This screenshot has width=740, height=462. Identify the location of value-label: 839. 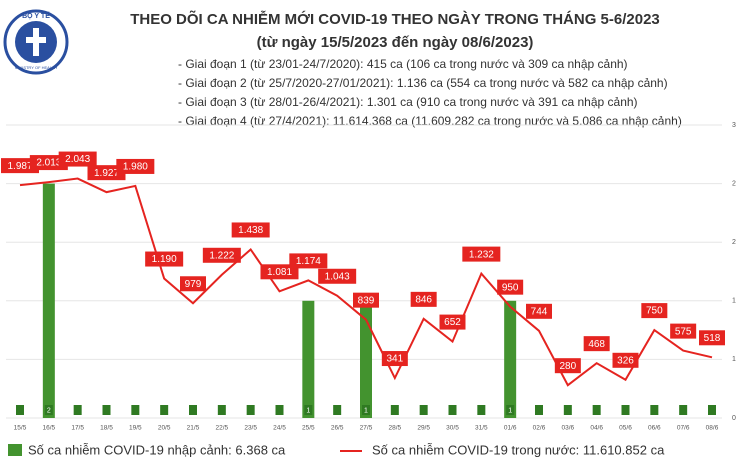
(366, 300).